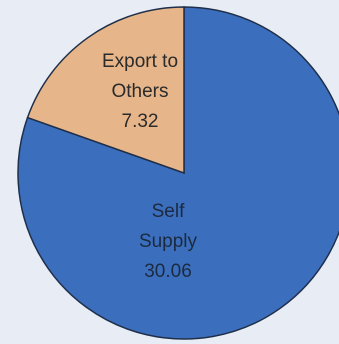  What do you see at coordinates (168, 241) in the screenshot?
I see `slice-label-0-line-1: Supply` at bounding box center [168, 241].